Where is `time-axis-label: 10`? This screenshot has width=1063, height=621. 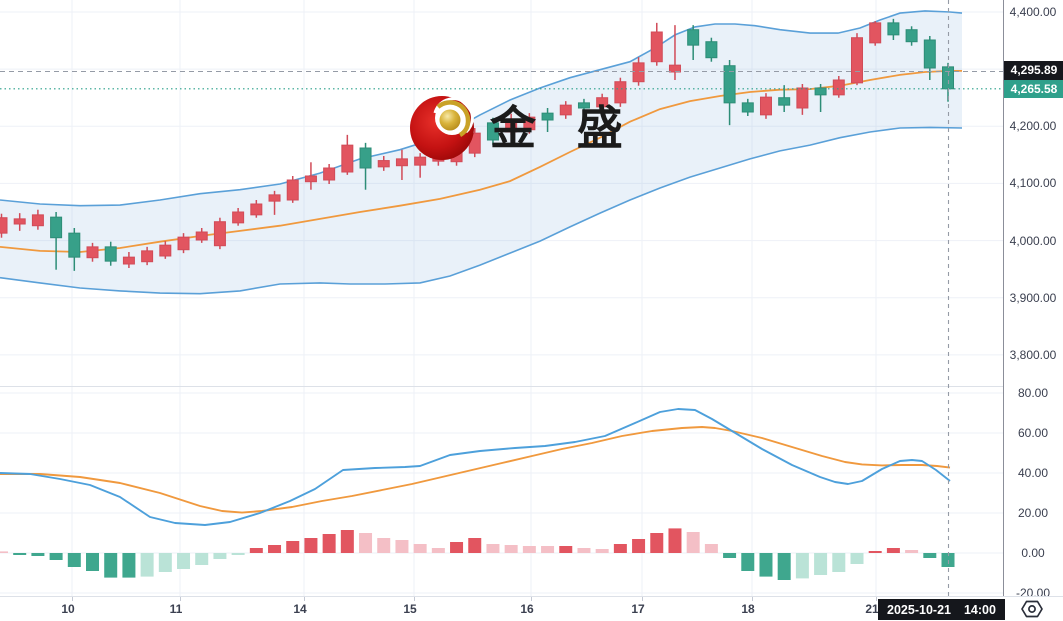
time-axis-label: 10 is located at coordinates (68, 609).